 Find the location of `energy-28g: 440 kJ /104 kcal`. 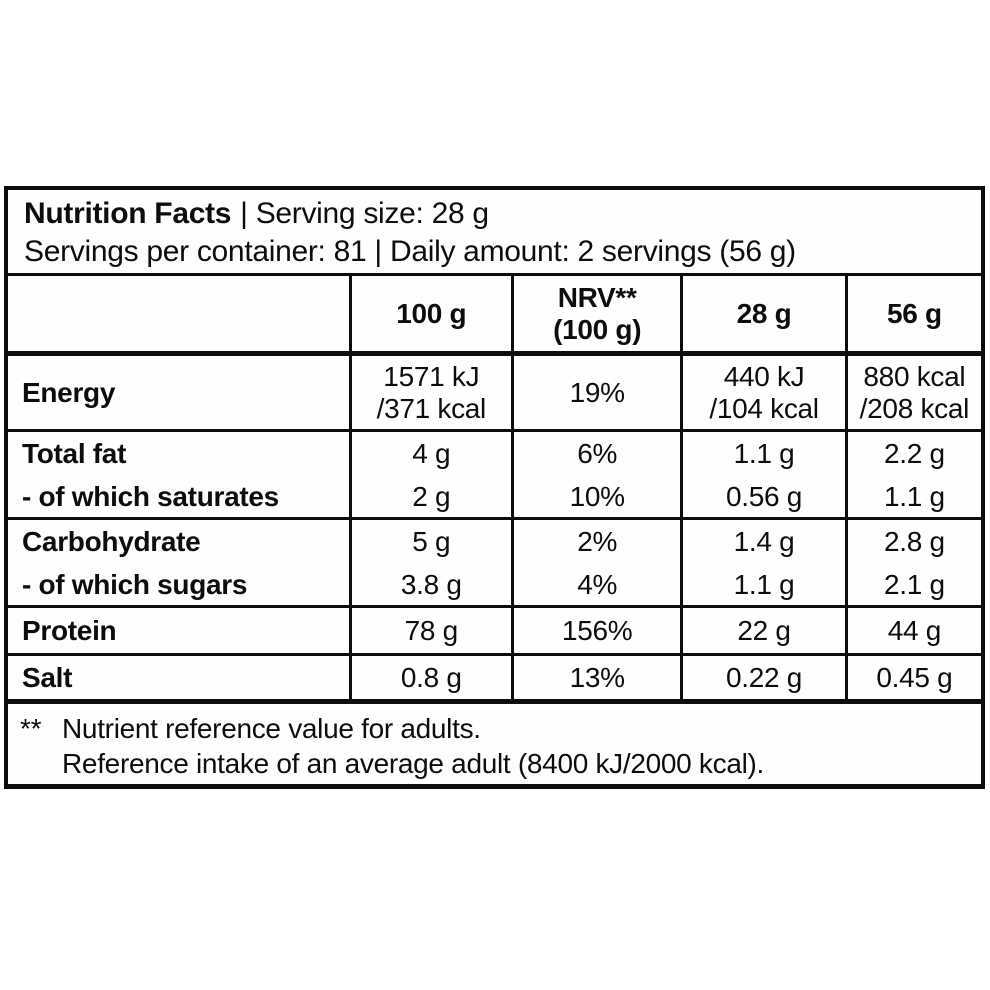

energy-28g: 440 kJ /104 kcal is located at coordinates (762, 392).